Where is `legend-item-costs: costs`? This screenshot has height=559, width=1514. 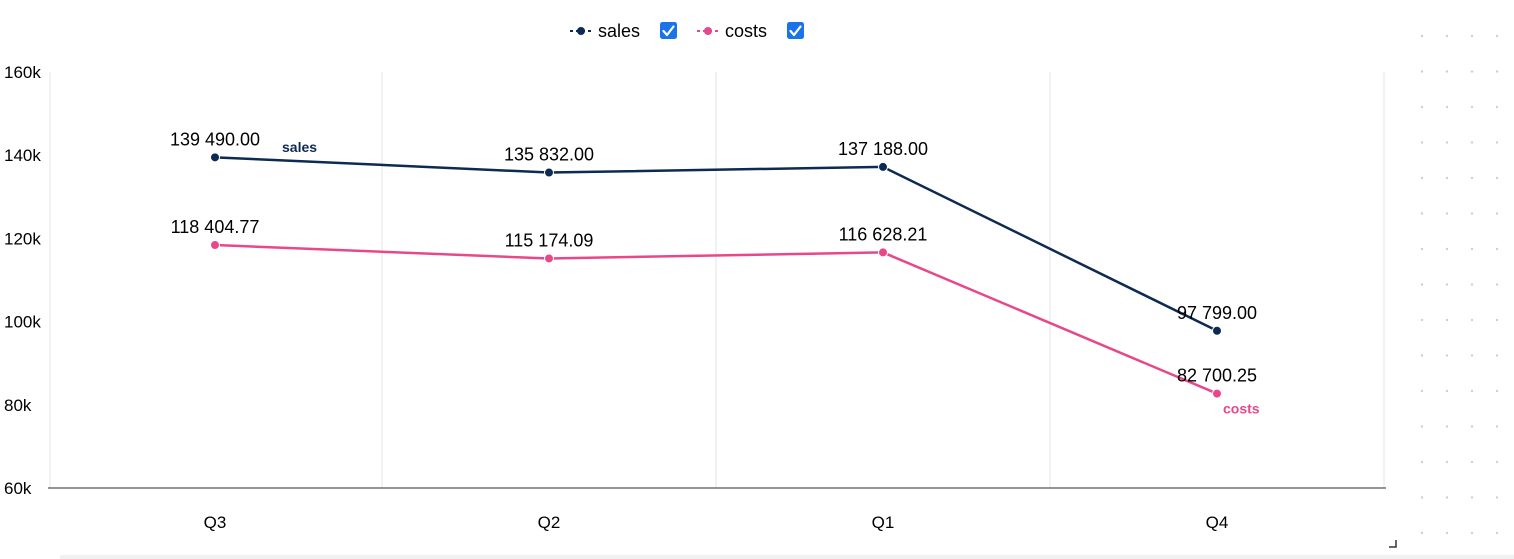 legend-item-costs: costs is located at coordinates (750, 31).